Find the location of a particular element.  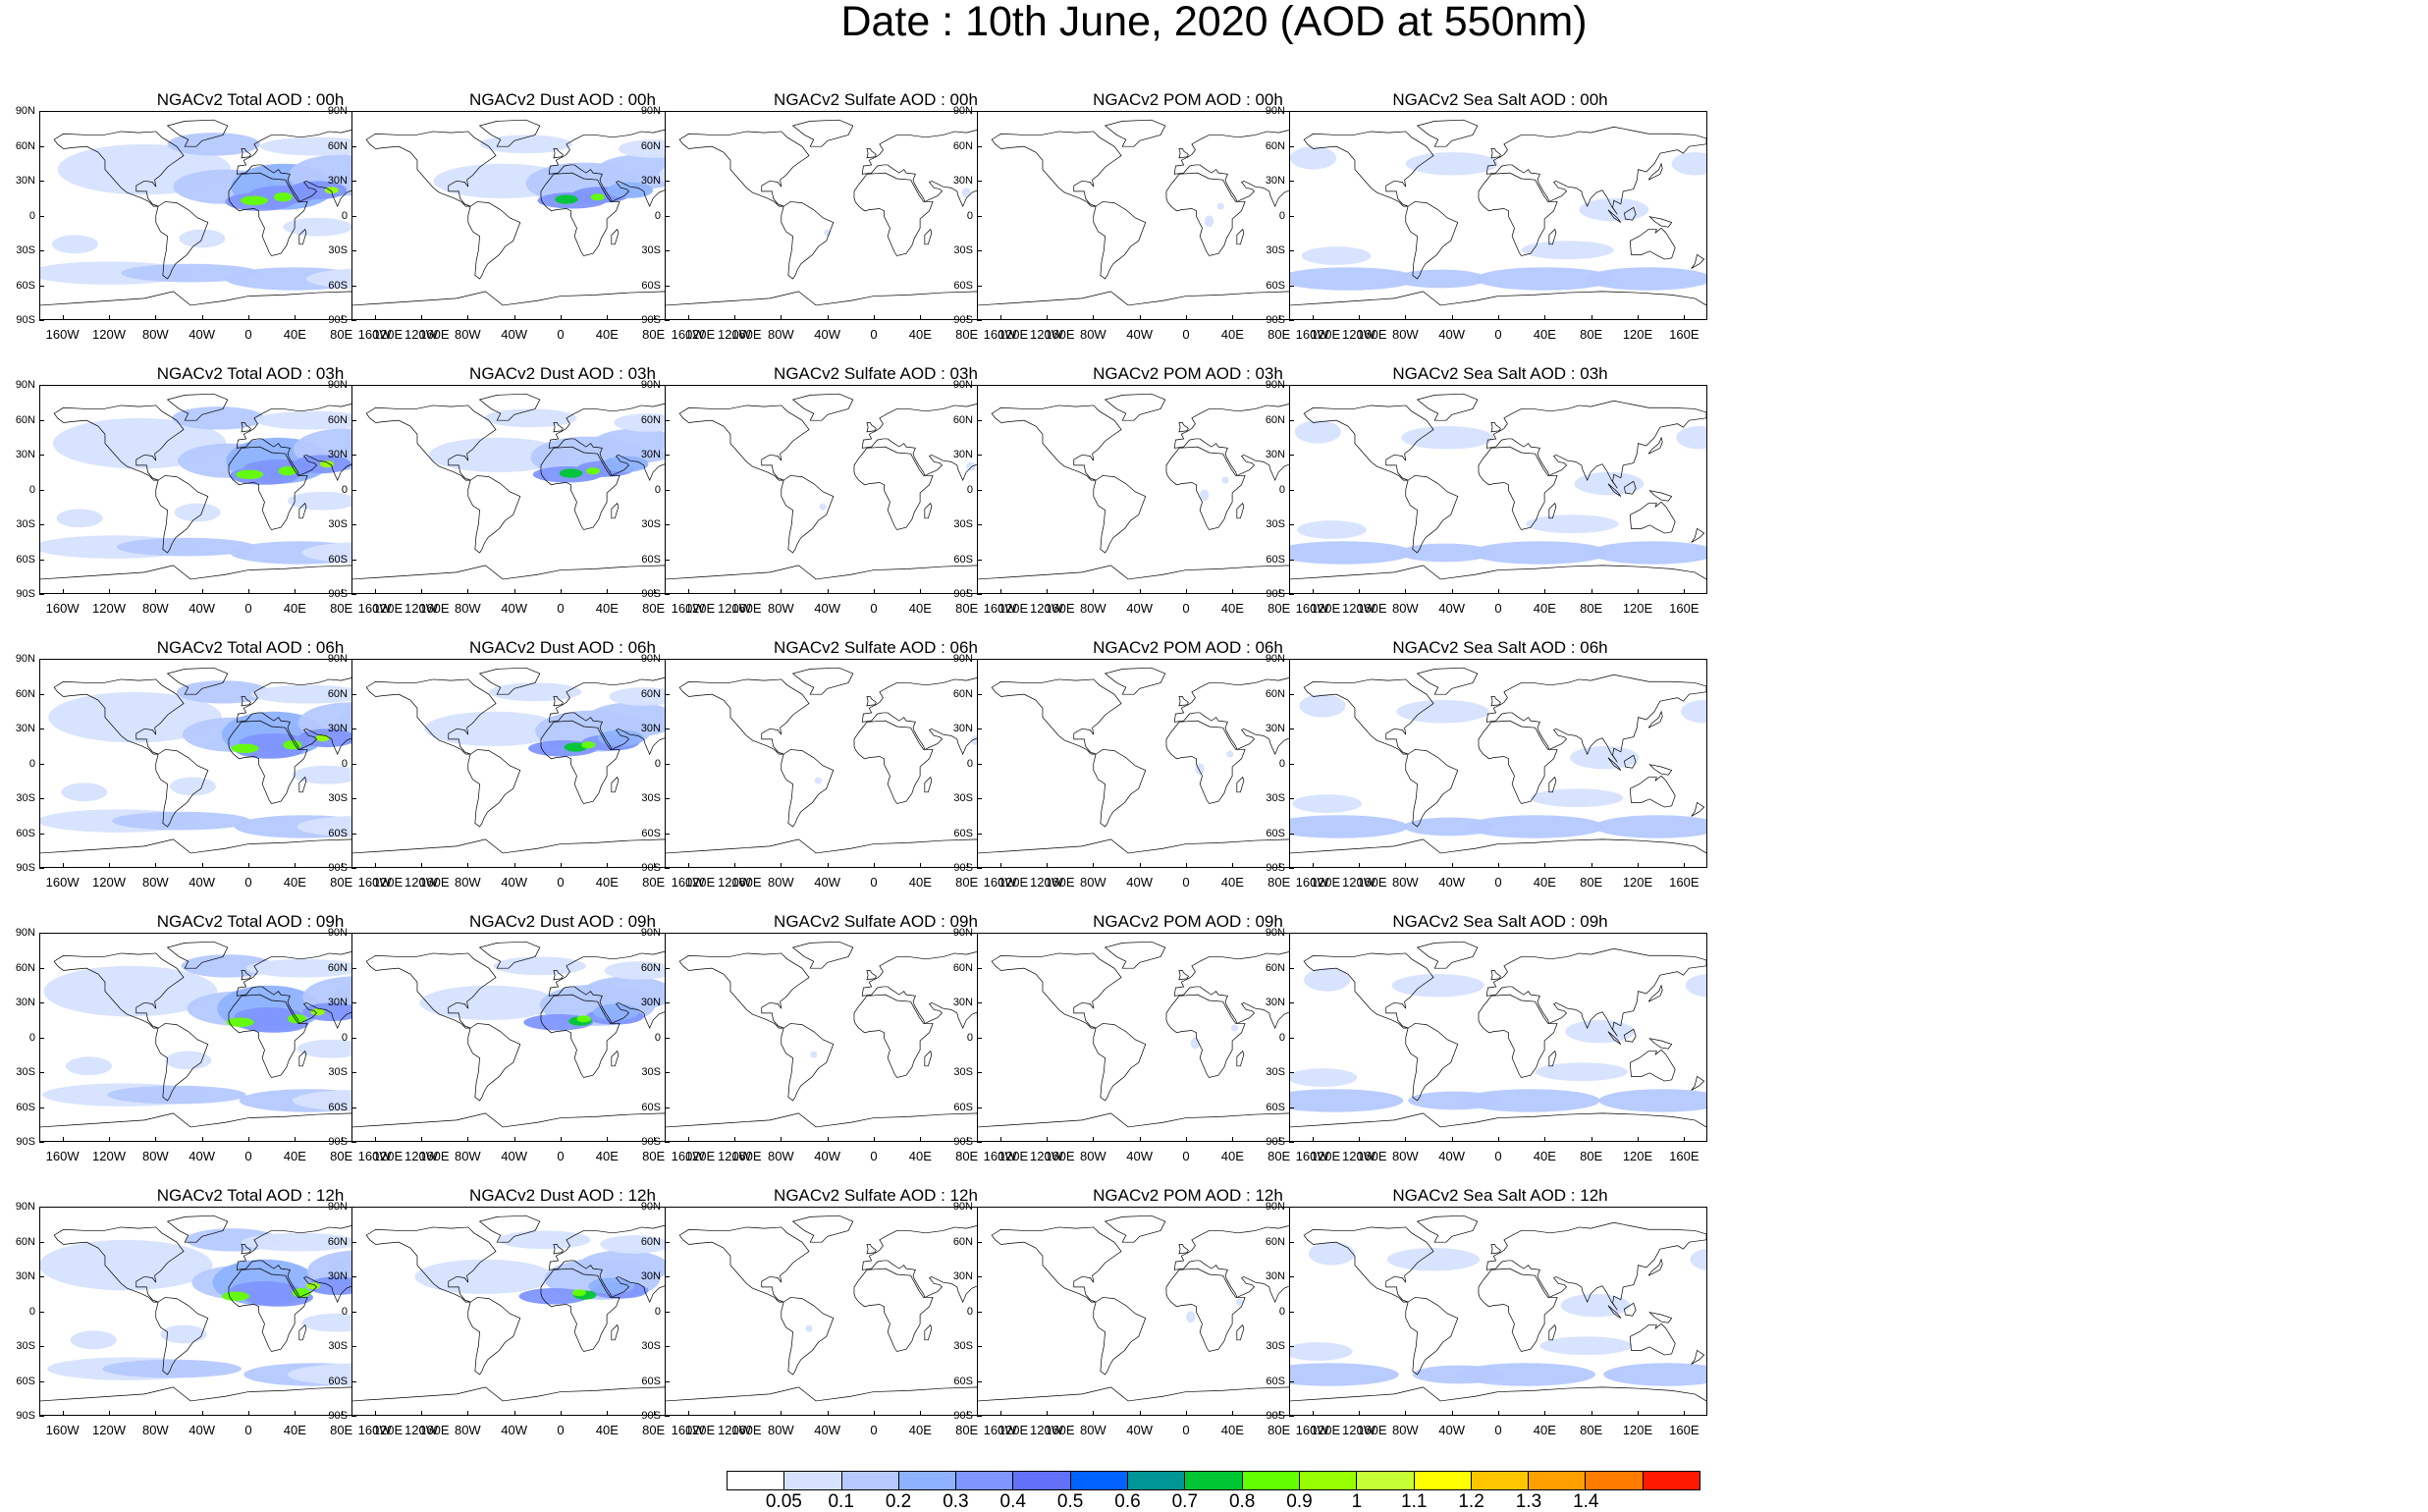

map-frame is located at coordinates (1498, 216).